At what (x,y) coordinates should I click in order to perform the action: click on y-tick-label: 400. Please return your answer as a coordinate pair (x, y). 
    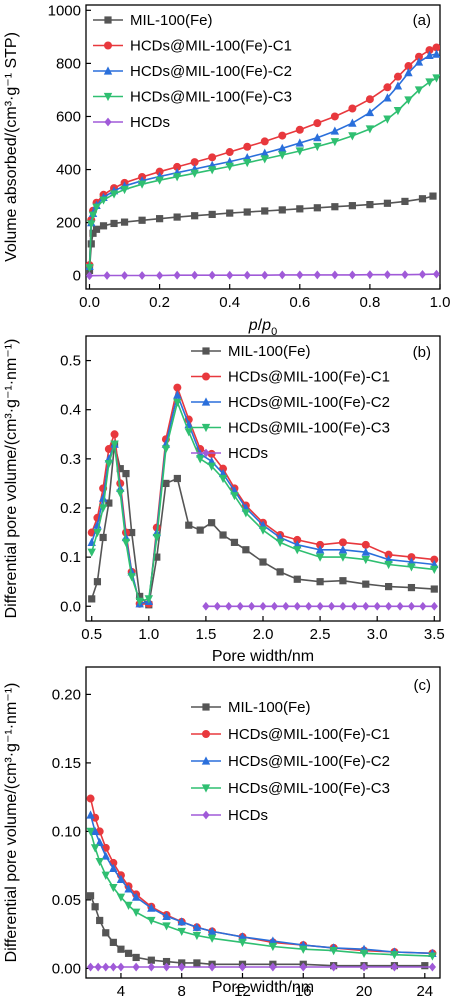
    Looking at the image, I should click on (68, 170).